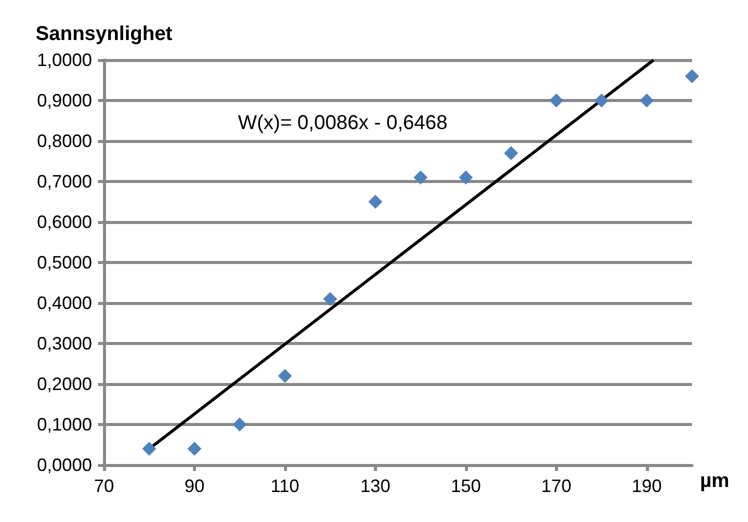 The image size is (748, 522). I want to click on x-tick-label: 130, so click(375, 486).